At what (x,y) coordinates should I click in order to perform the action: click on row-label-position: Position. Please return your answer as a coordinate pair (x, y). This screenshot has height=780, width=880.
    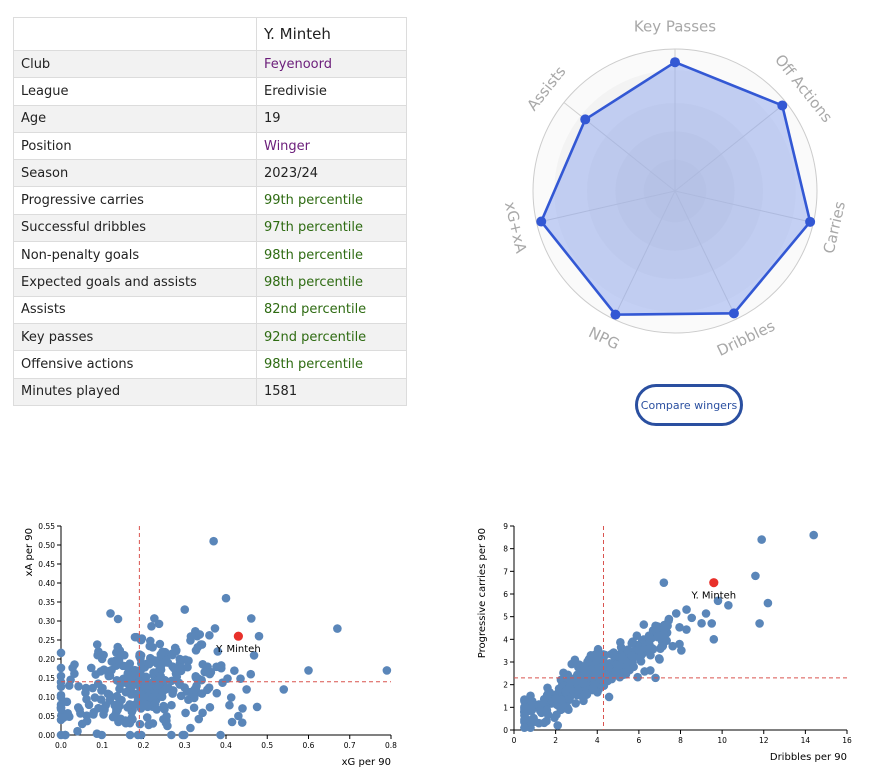
    Looking at the image, I should click on (135, 146).